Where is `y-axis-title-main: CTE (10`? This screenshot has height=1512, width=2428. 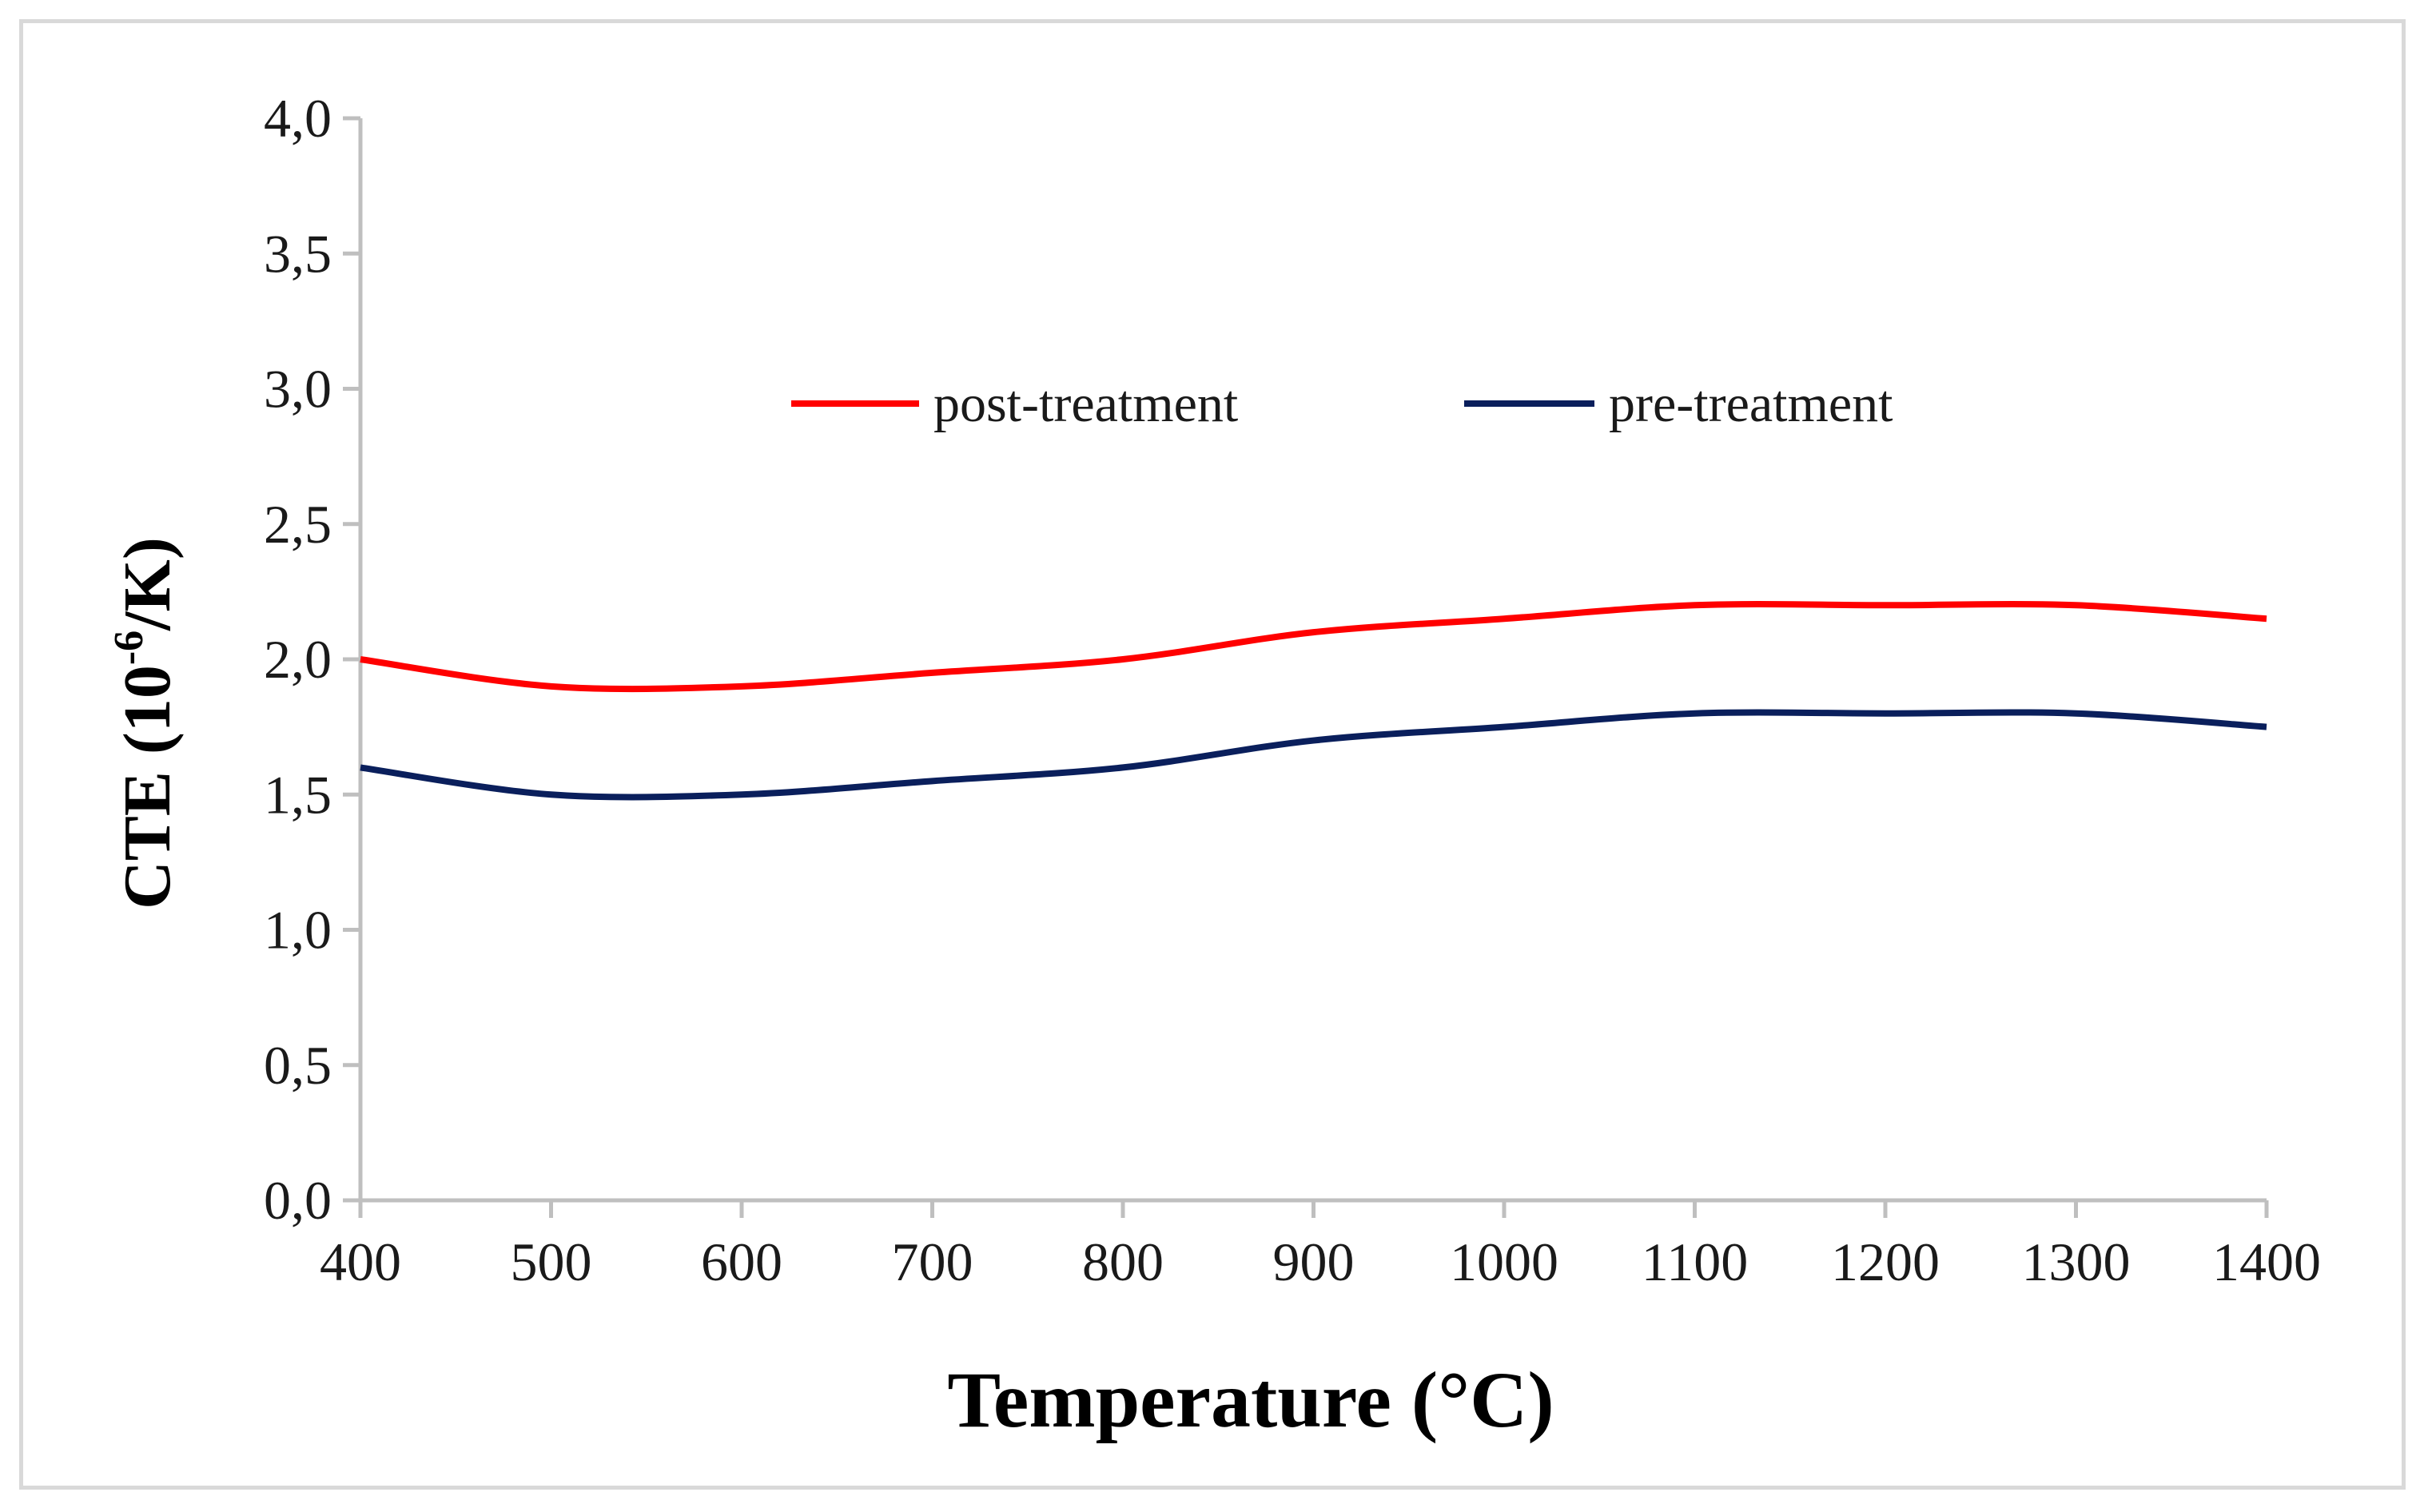 y-axis-title-main: CTE (10 is located at coordinates (147, 787).